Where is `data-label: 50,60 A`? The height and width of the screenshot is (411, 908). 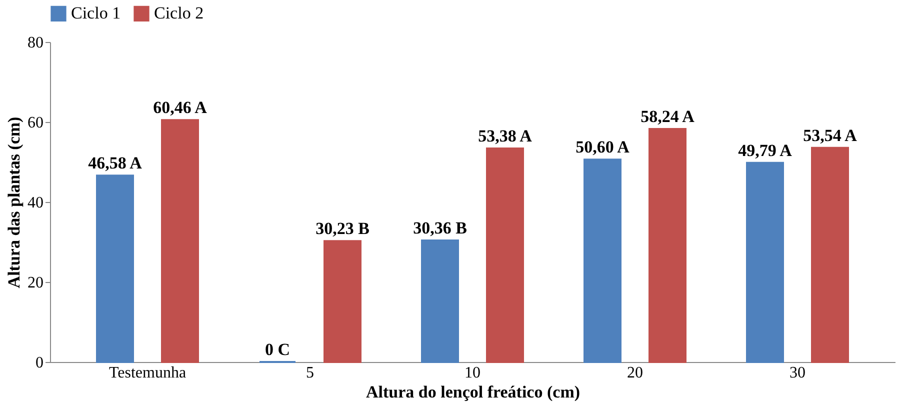
data-label: 50,60 A is located at coordinates (603, 147).